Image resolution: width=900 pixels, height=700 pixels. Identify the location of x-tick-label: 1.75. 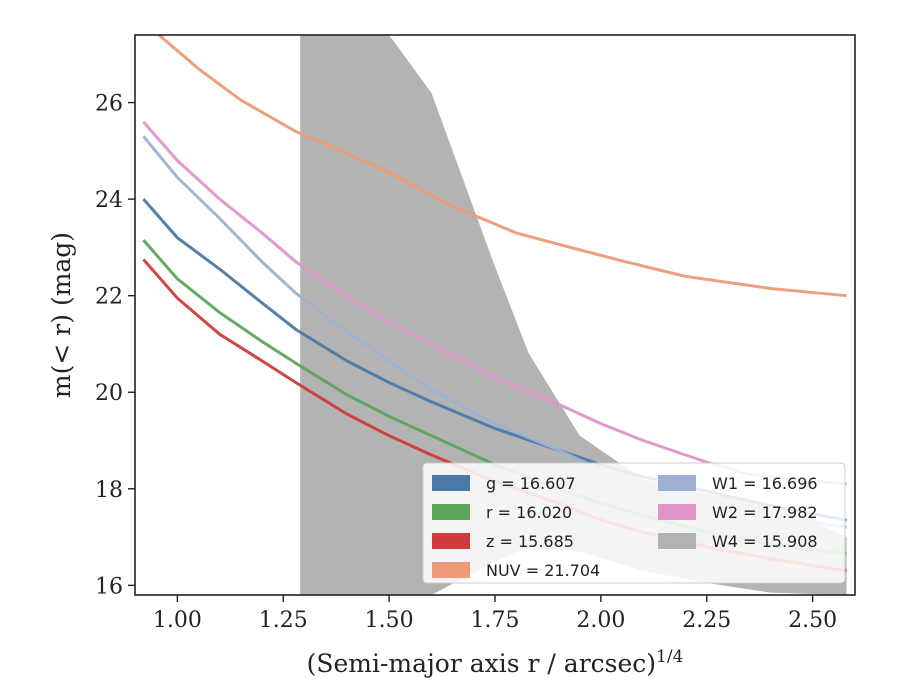
(495, 620).